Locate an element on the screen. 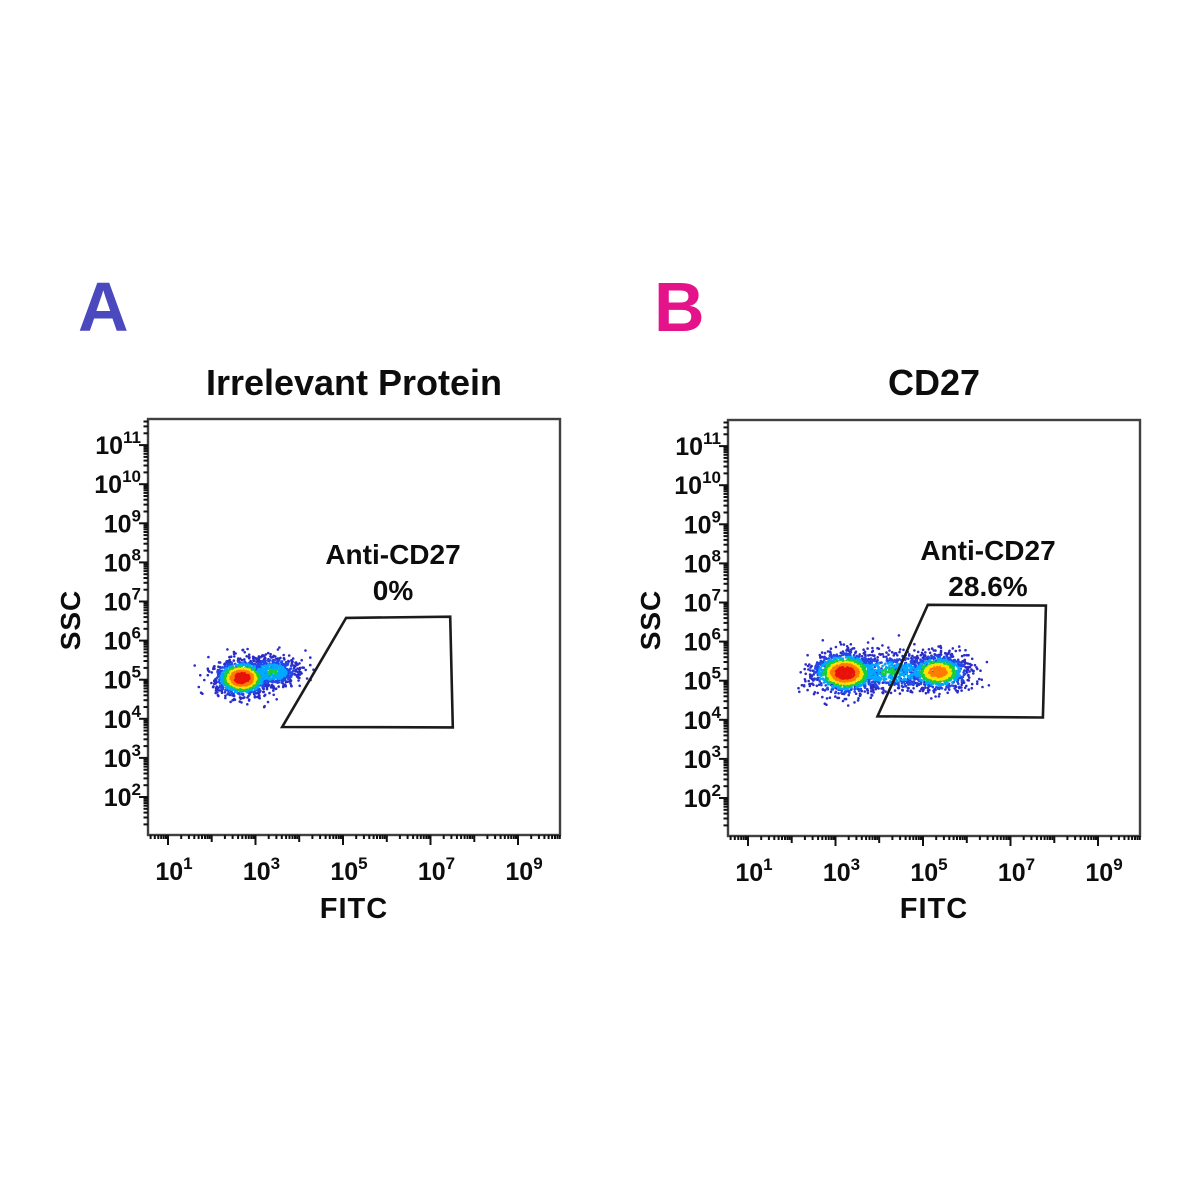  panel-a-x-axis-label: FITC is located at coordinates (354, 909).